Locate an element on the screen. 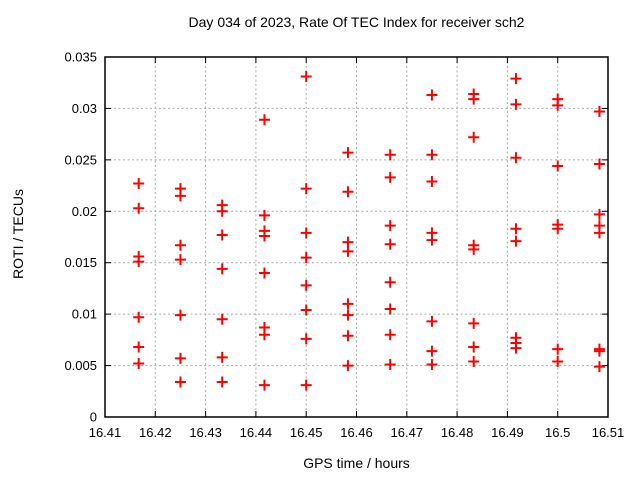 This screenshot has height=480, width=640. x-tick-label: 16.46 is located at coordinates (356, 432).